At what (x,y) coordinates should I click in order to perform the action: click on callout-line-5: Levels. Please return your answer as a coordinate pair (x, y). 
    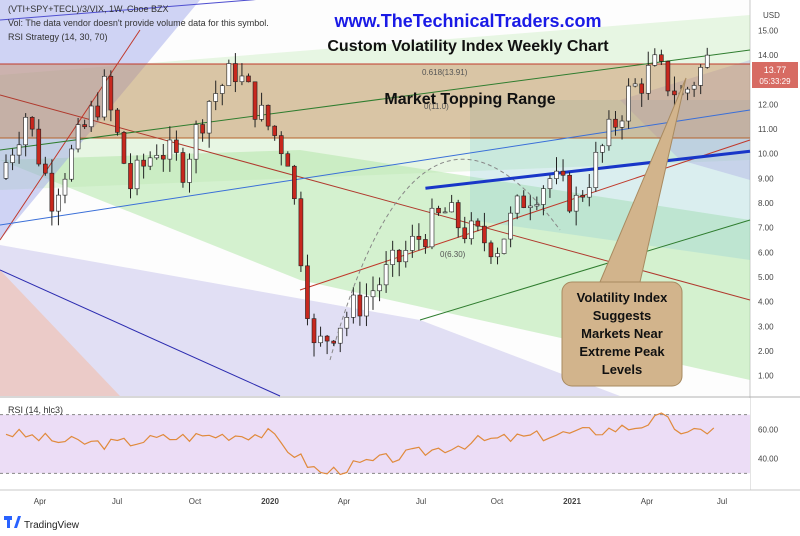
    Looking at the image, I should click on (622, 369).